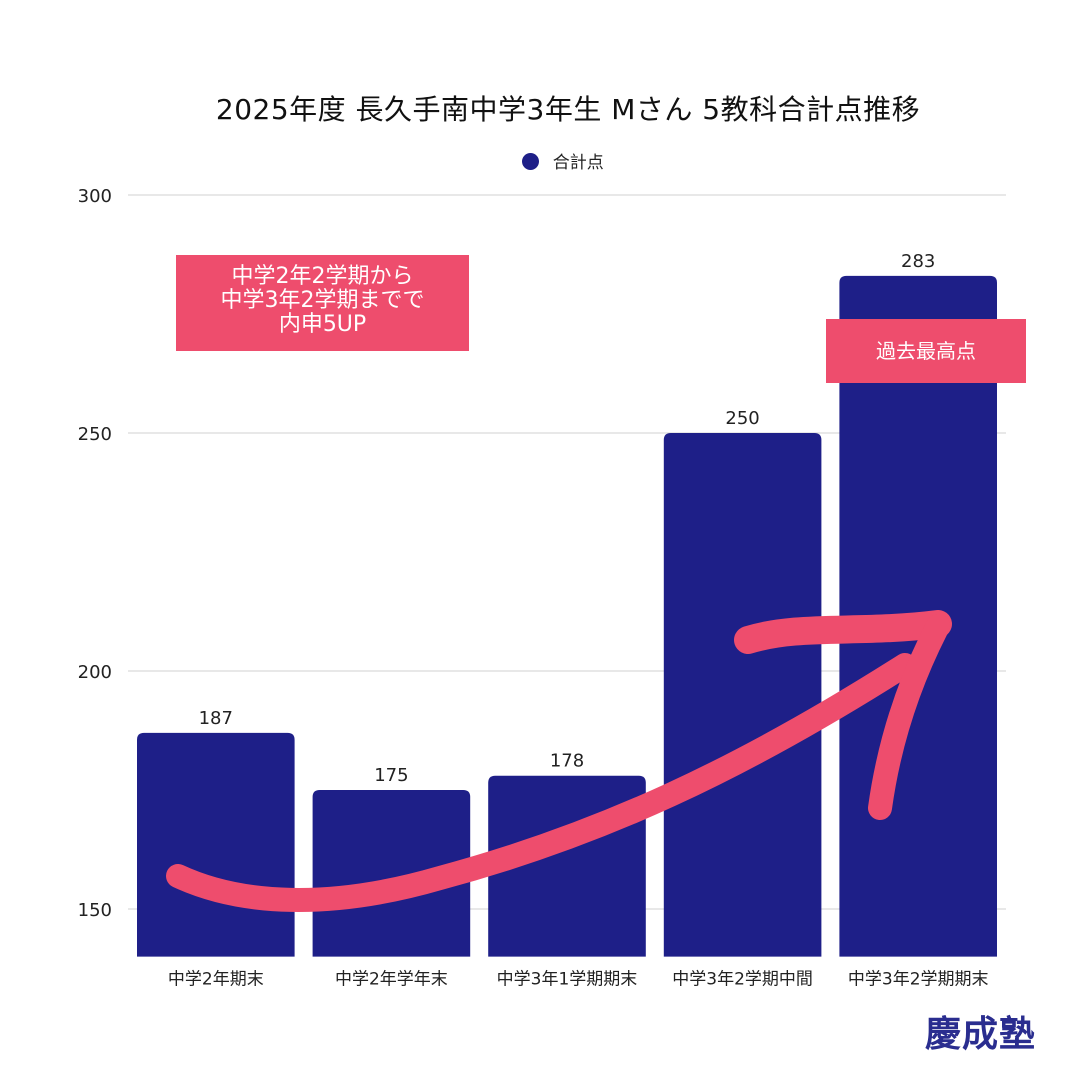 The image size is (1080, 1080). I want to click on callout-line-3: 内申5UP, so click(322, 324).